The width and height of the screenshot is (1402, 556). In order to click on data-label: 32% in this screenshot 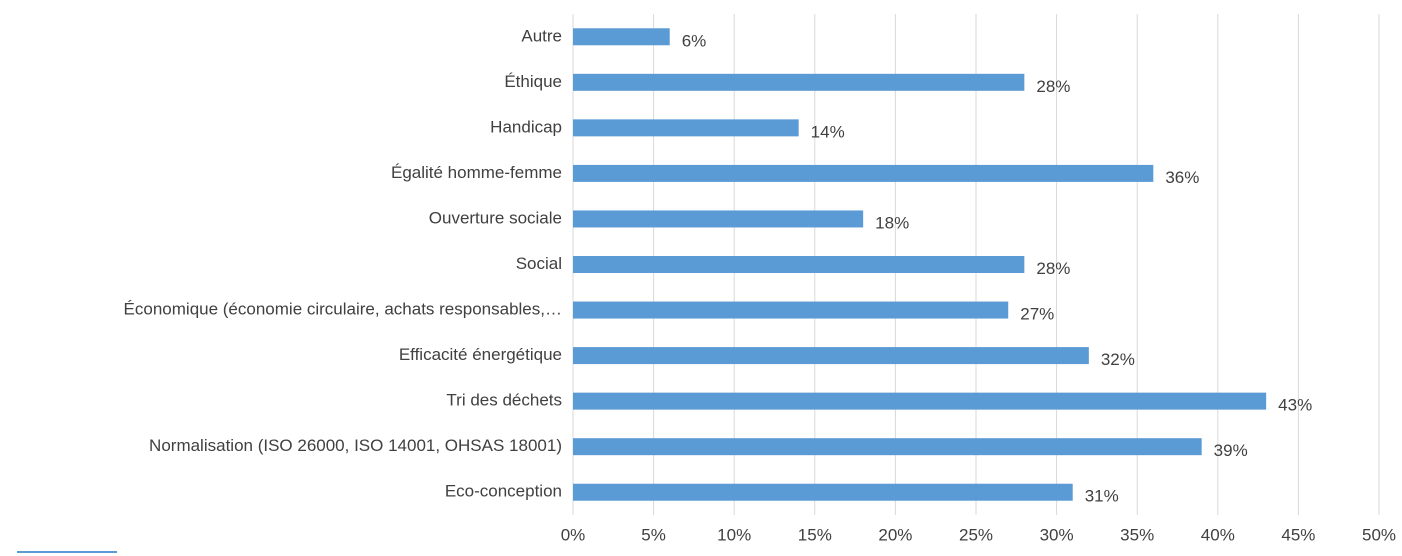, I will do `click(1118, 359)`.